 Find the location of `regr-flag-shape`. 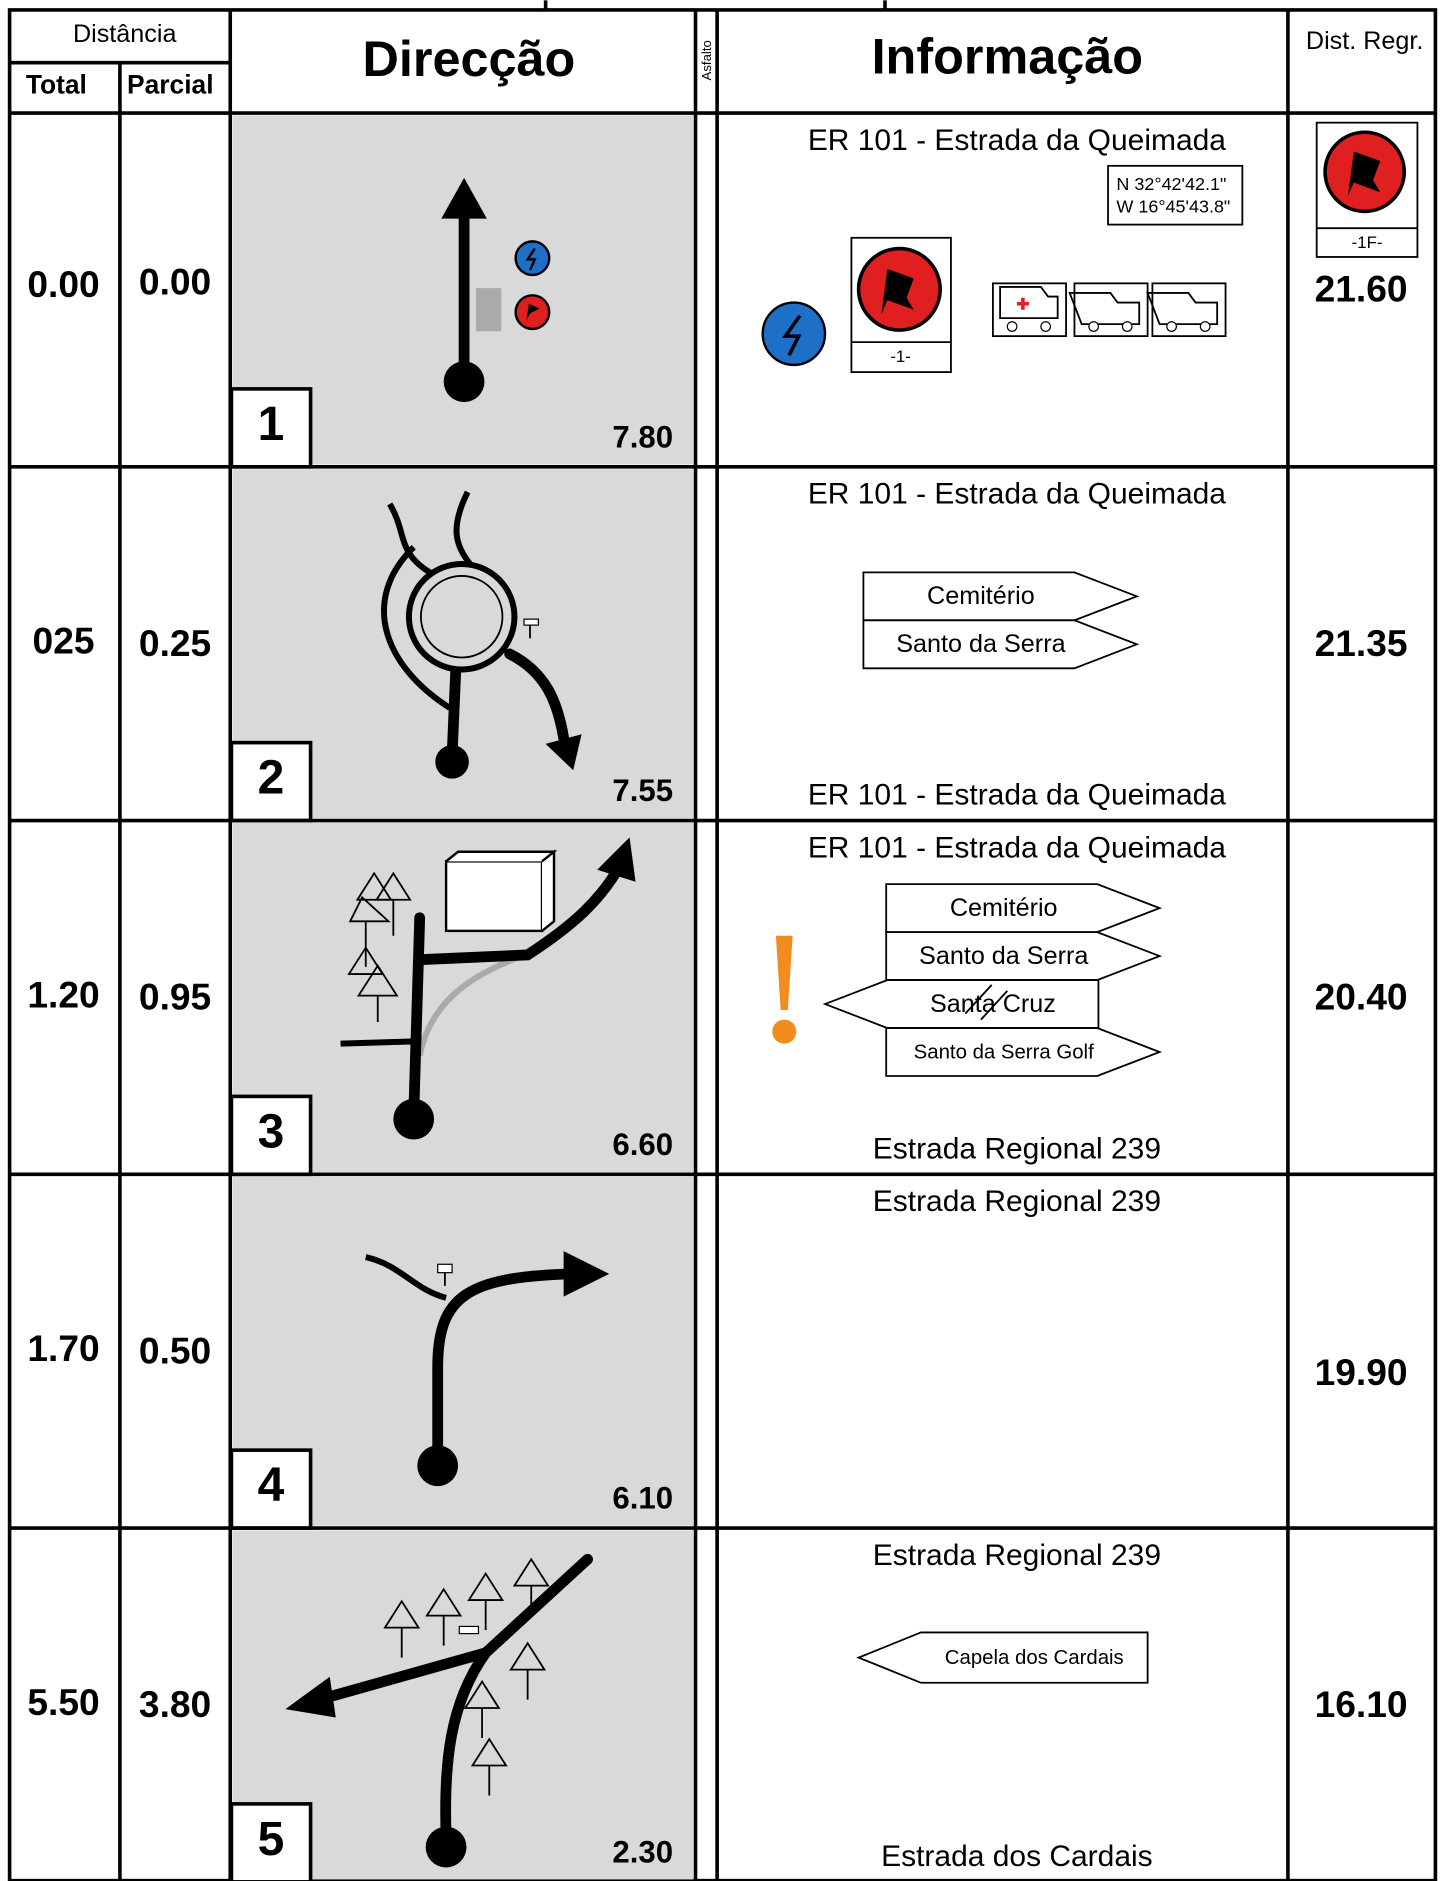

regr-flag-shape is located at coordinates (1364, 173).